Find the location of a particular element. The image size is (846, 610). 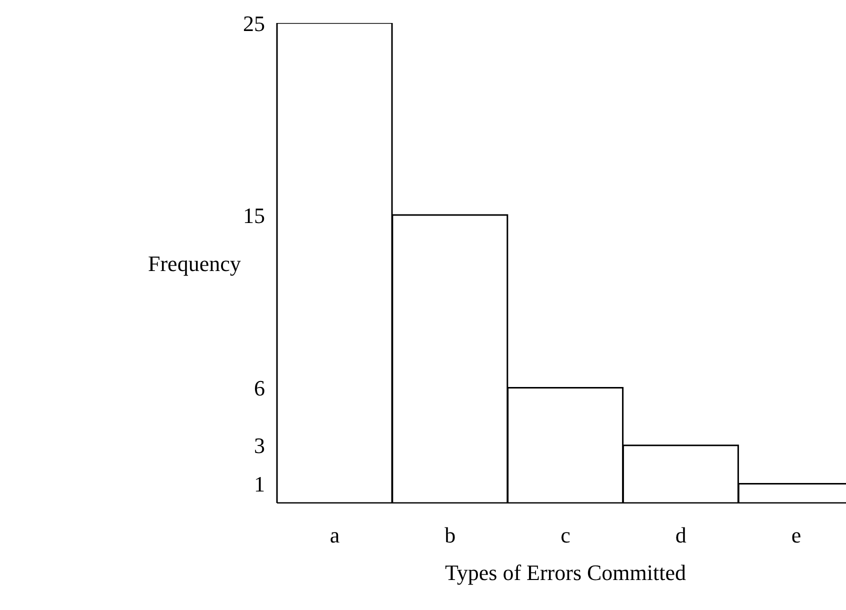

y-tick-label: 15 is located at coordinates (254, 215).